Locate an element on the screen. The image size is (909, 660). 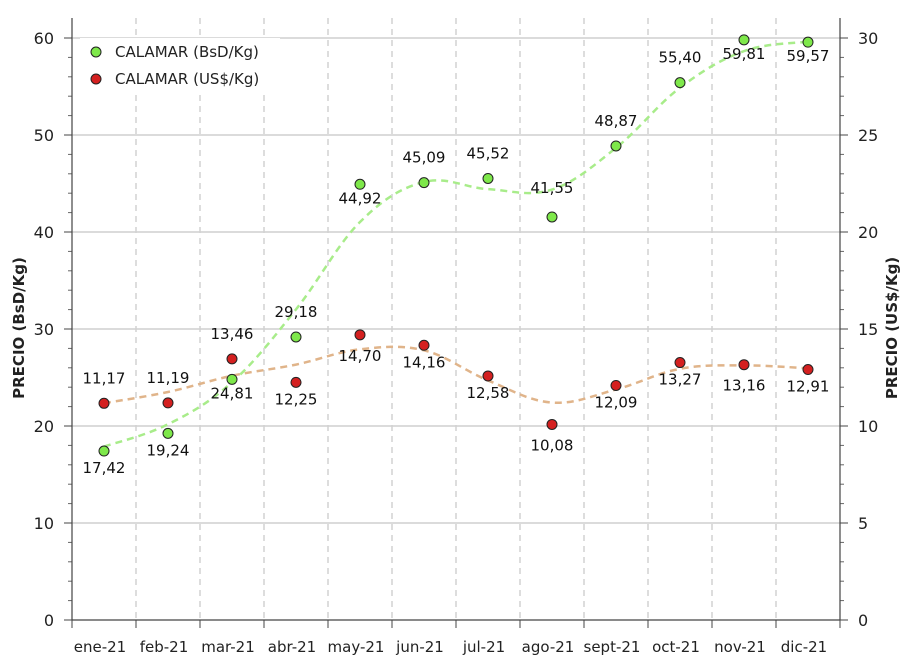
y-tick-label-left: 0 is located at coordinates (49, 620).